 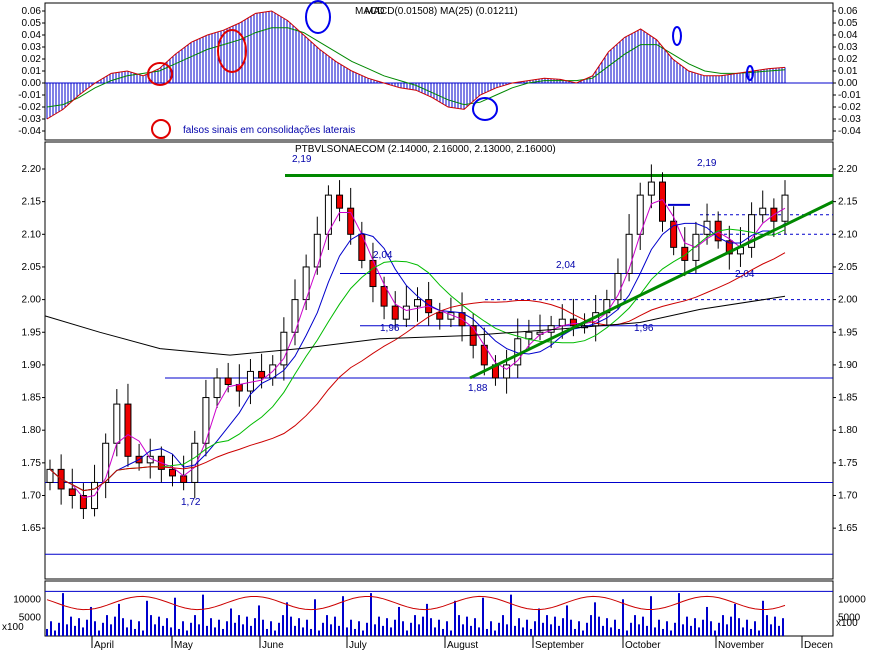 What do you see at coordinates (32, 430) in the screenshot?
I see `price-ytick-left: 1.80` at bounding box center [32, 430].